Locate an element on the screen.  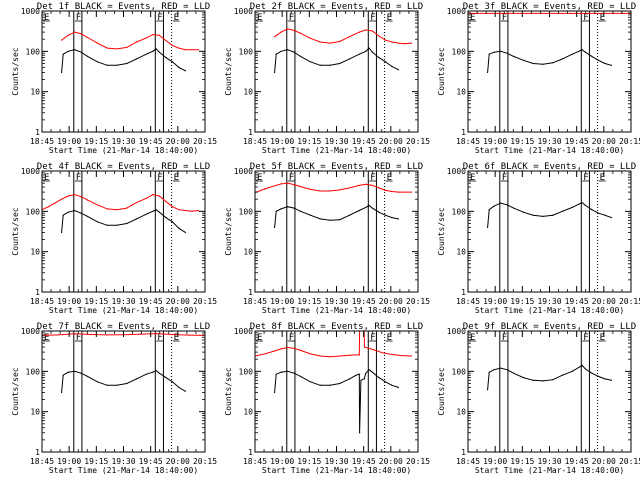
y-tick-label: 1000 is located at coordinates (243, 171).